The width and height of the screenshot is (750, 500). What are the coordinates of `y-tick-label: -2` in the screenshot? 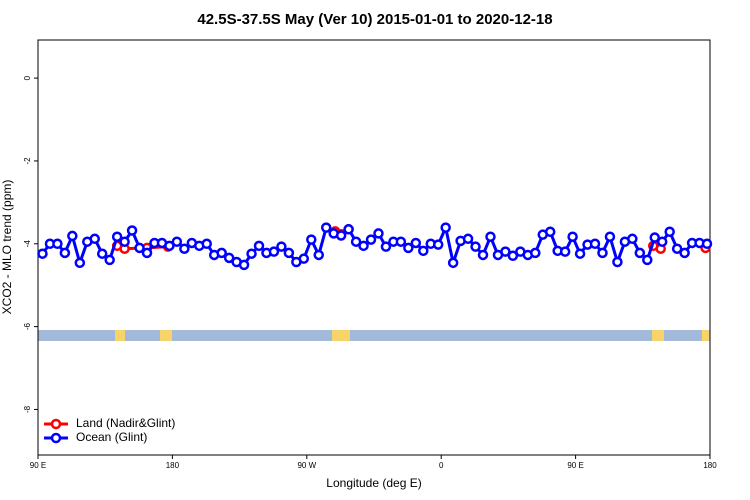 It's located at (27, 161).